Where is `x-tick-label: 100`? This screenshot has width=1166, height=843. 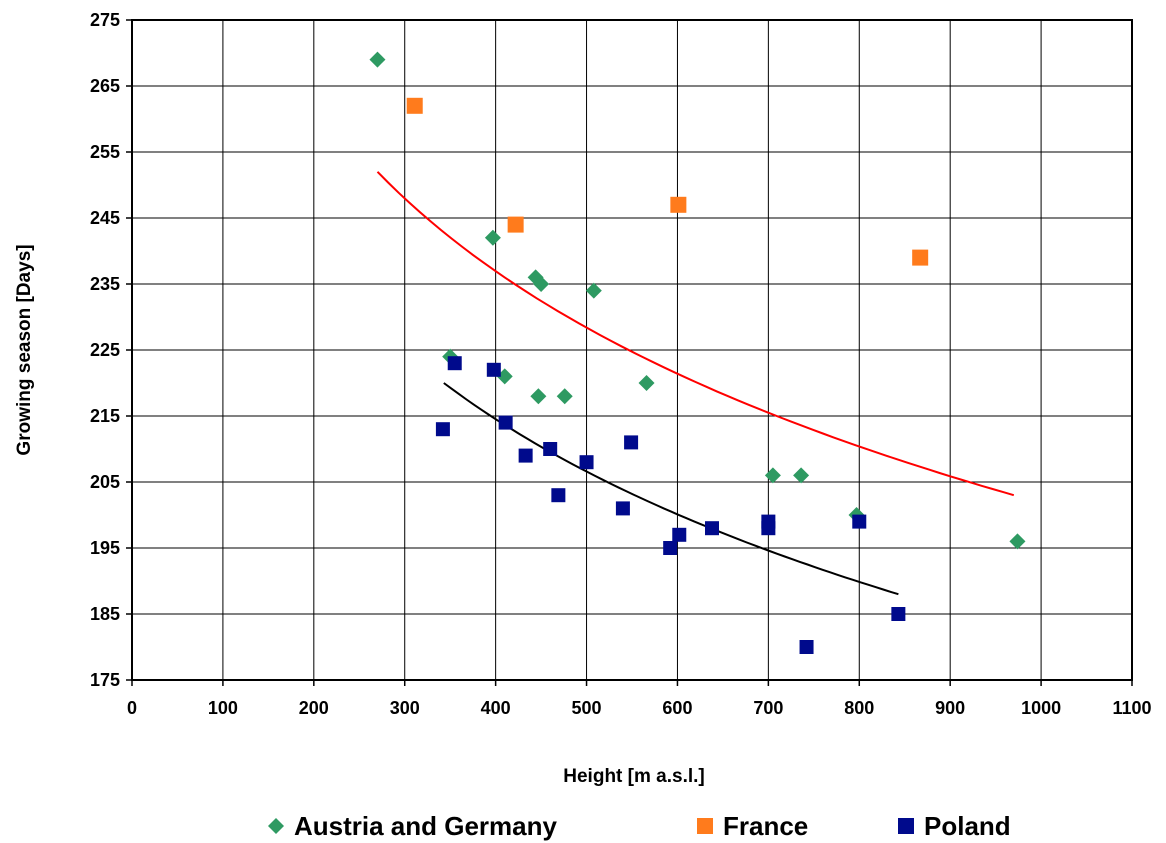
x-tick-label: 100 is located at coordinates (223, 708).